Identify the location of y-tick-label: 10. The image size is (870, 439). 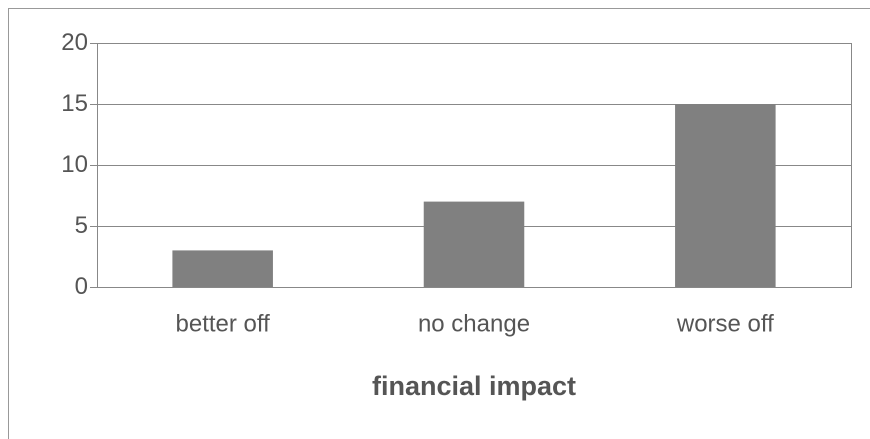
(74, 164).